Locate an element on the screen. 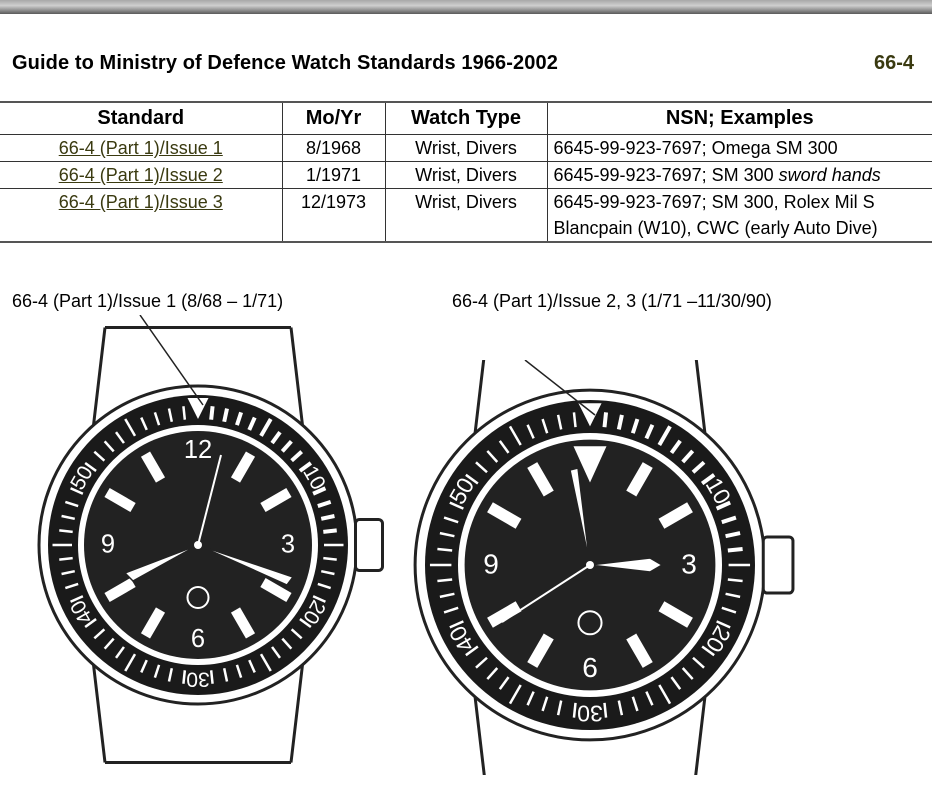 The image size is (932, 789). table-header-row: Standard Mo/Yr Watch Type NSN; Examples is located at coordinates (466, 118).